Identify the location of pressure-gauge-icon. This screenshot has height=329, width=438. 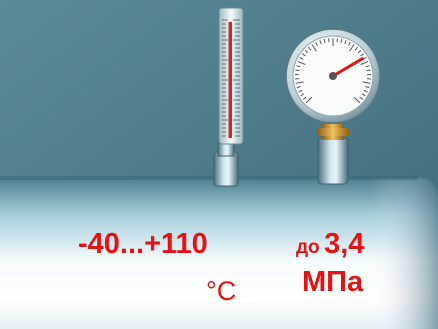
(333, 106).